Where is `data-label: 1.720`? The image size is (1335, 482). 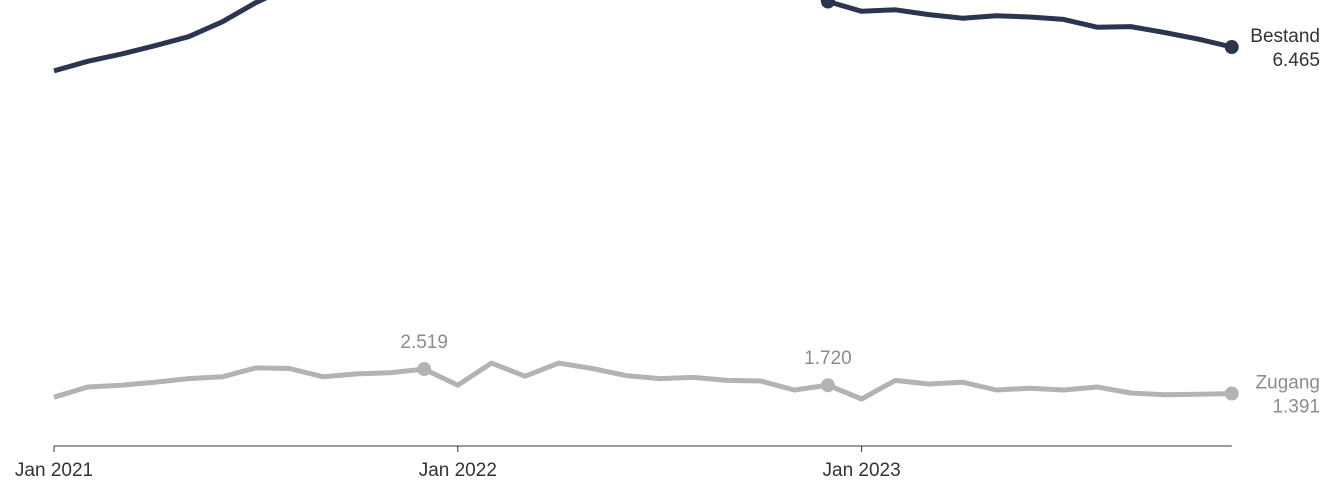
data-label: 1.720 is located at coordinates (828, 358).